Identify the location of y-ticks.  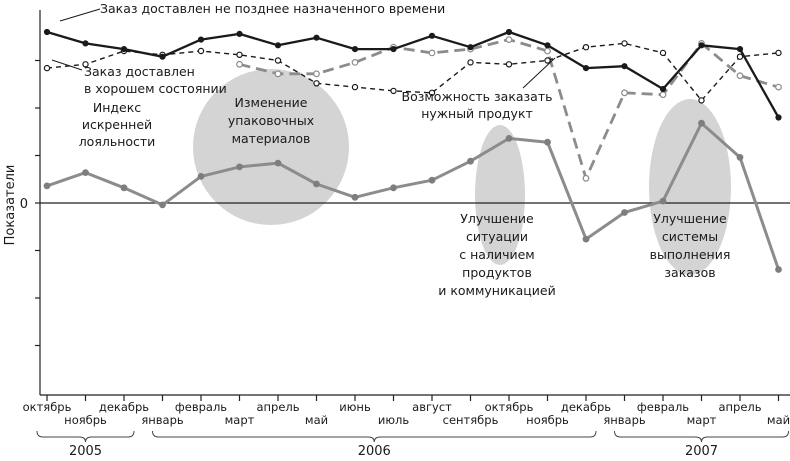
(37, 203).